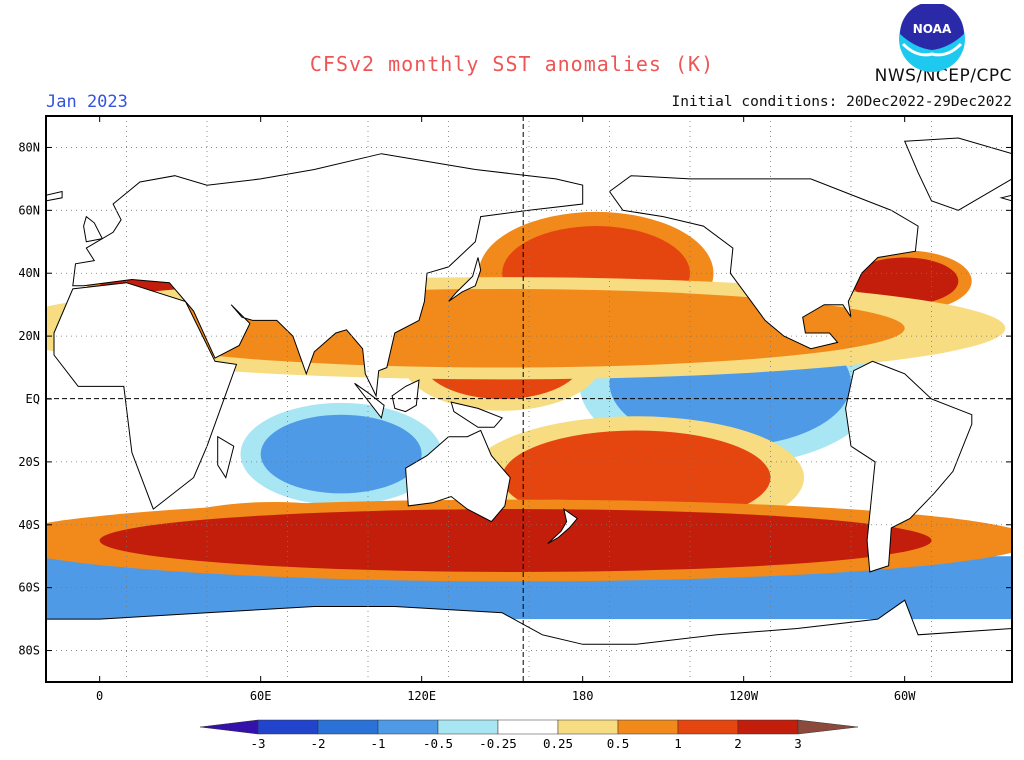 The width and height of the screenshot is (1024, 760). What do you see at coordinates (29, 588) in the screenshot?
I see `lat-label: 60S` at bounding box center [29, 588].